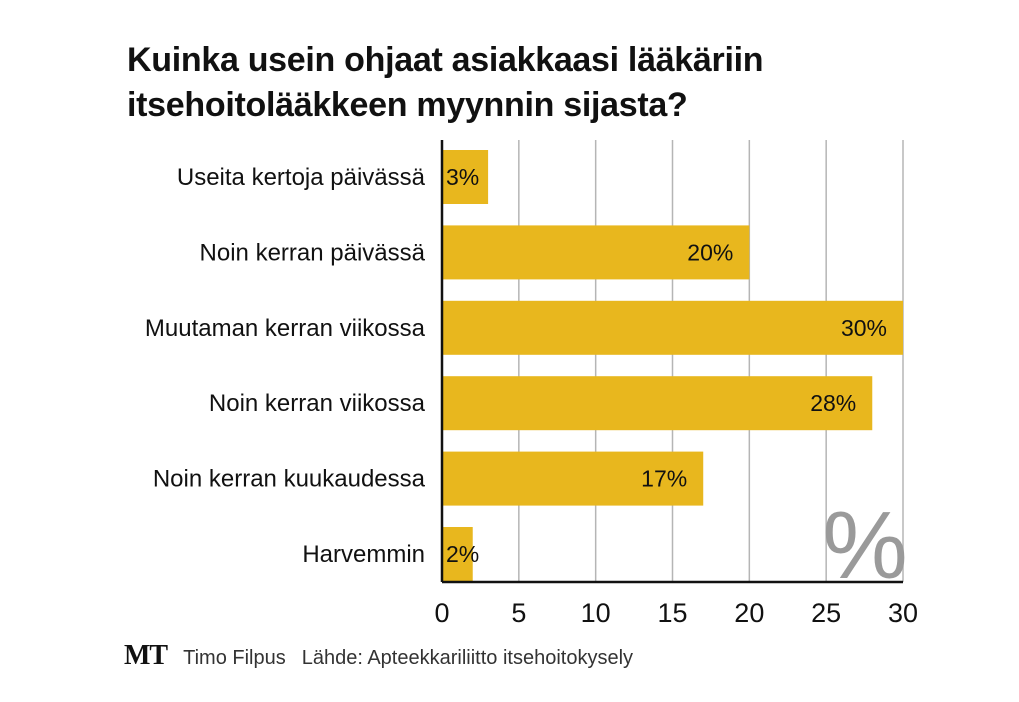 Image resolution: width=1019 pixels, height=702 pixels. What do you see at coordinates (462, 554) in the screenshot?
I see `data-label: 2%` at bounding box center [462, 554].